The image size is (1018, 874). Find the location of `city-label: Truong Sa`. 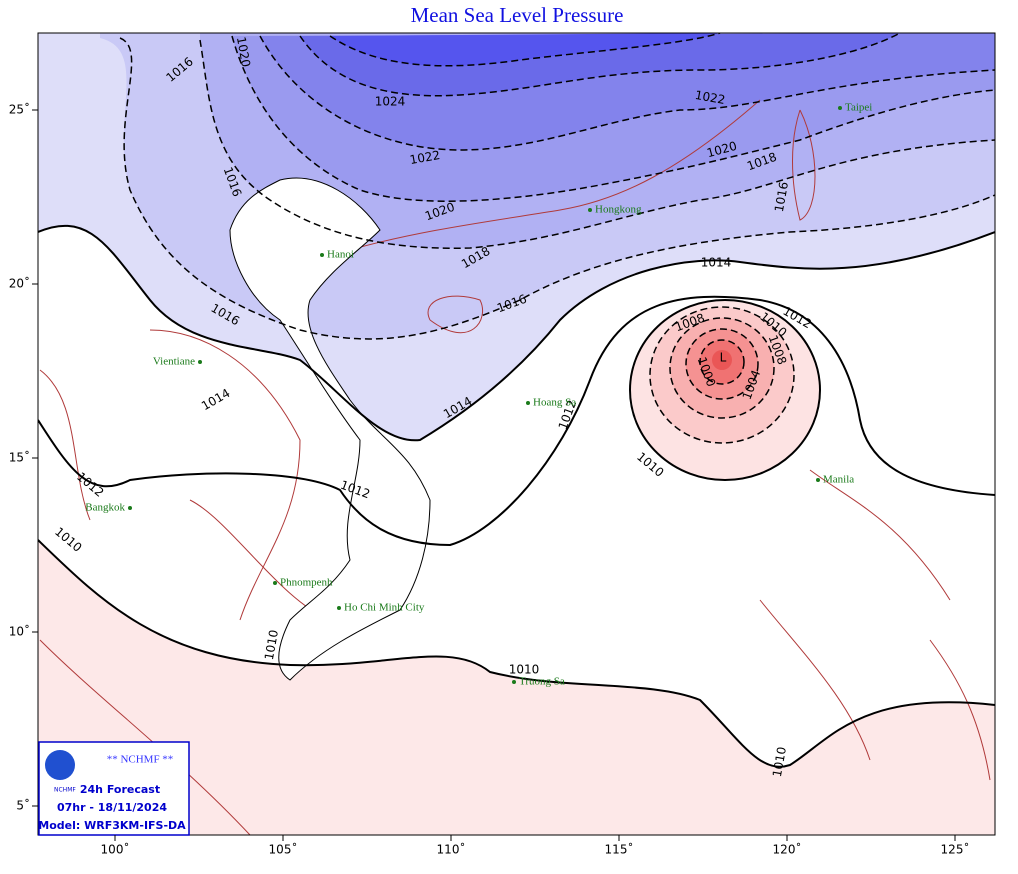

city-label: Truong Sa is located at coordinates (542, 682).